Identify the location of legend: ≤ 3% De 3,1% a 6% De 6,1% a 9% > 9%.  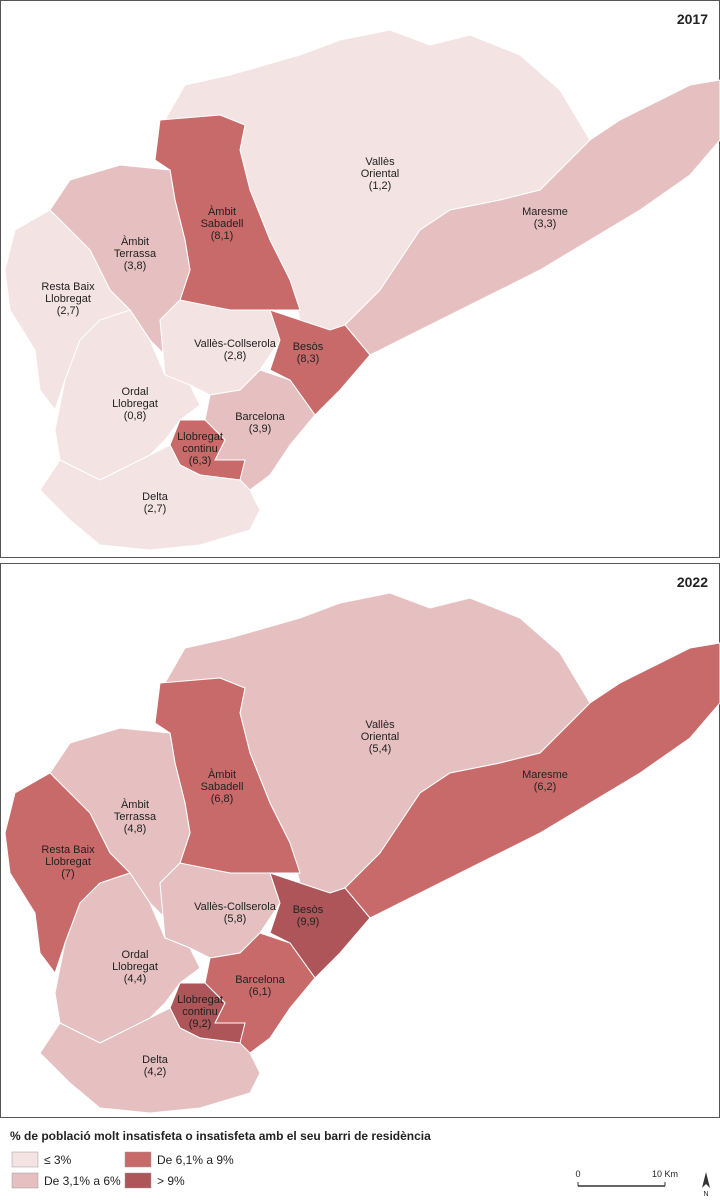
(122, 1170).